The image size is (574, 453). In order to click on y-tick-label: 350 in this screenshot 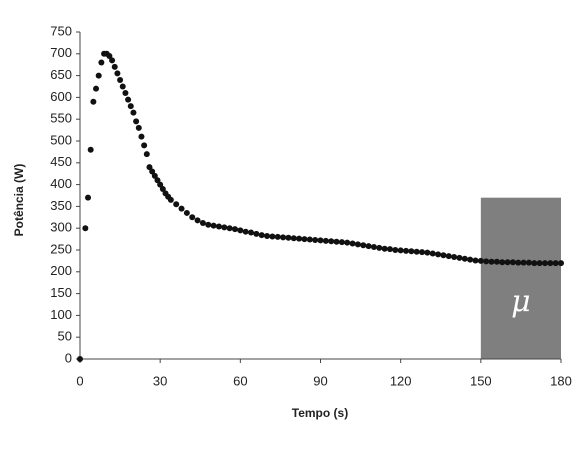, I will do `click(61, 205)`.